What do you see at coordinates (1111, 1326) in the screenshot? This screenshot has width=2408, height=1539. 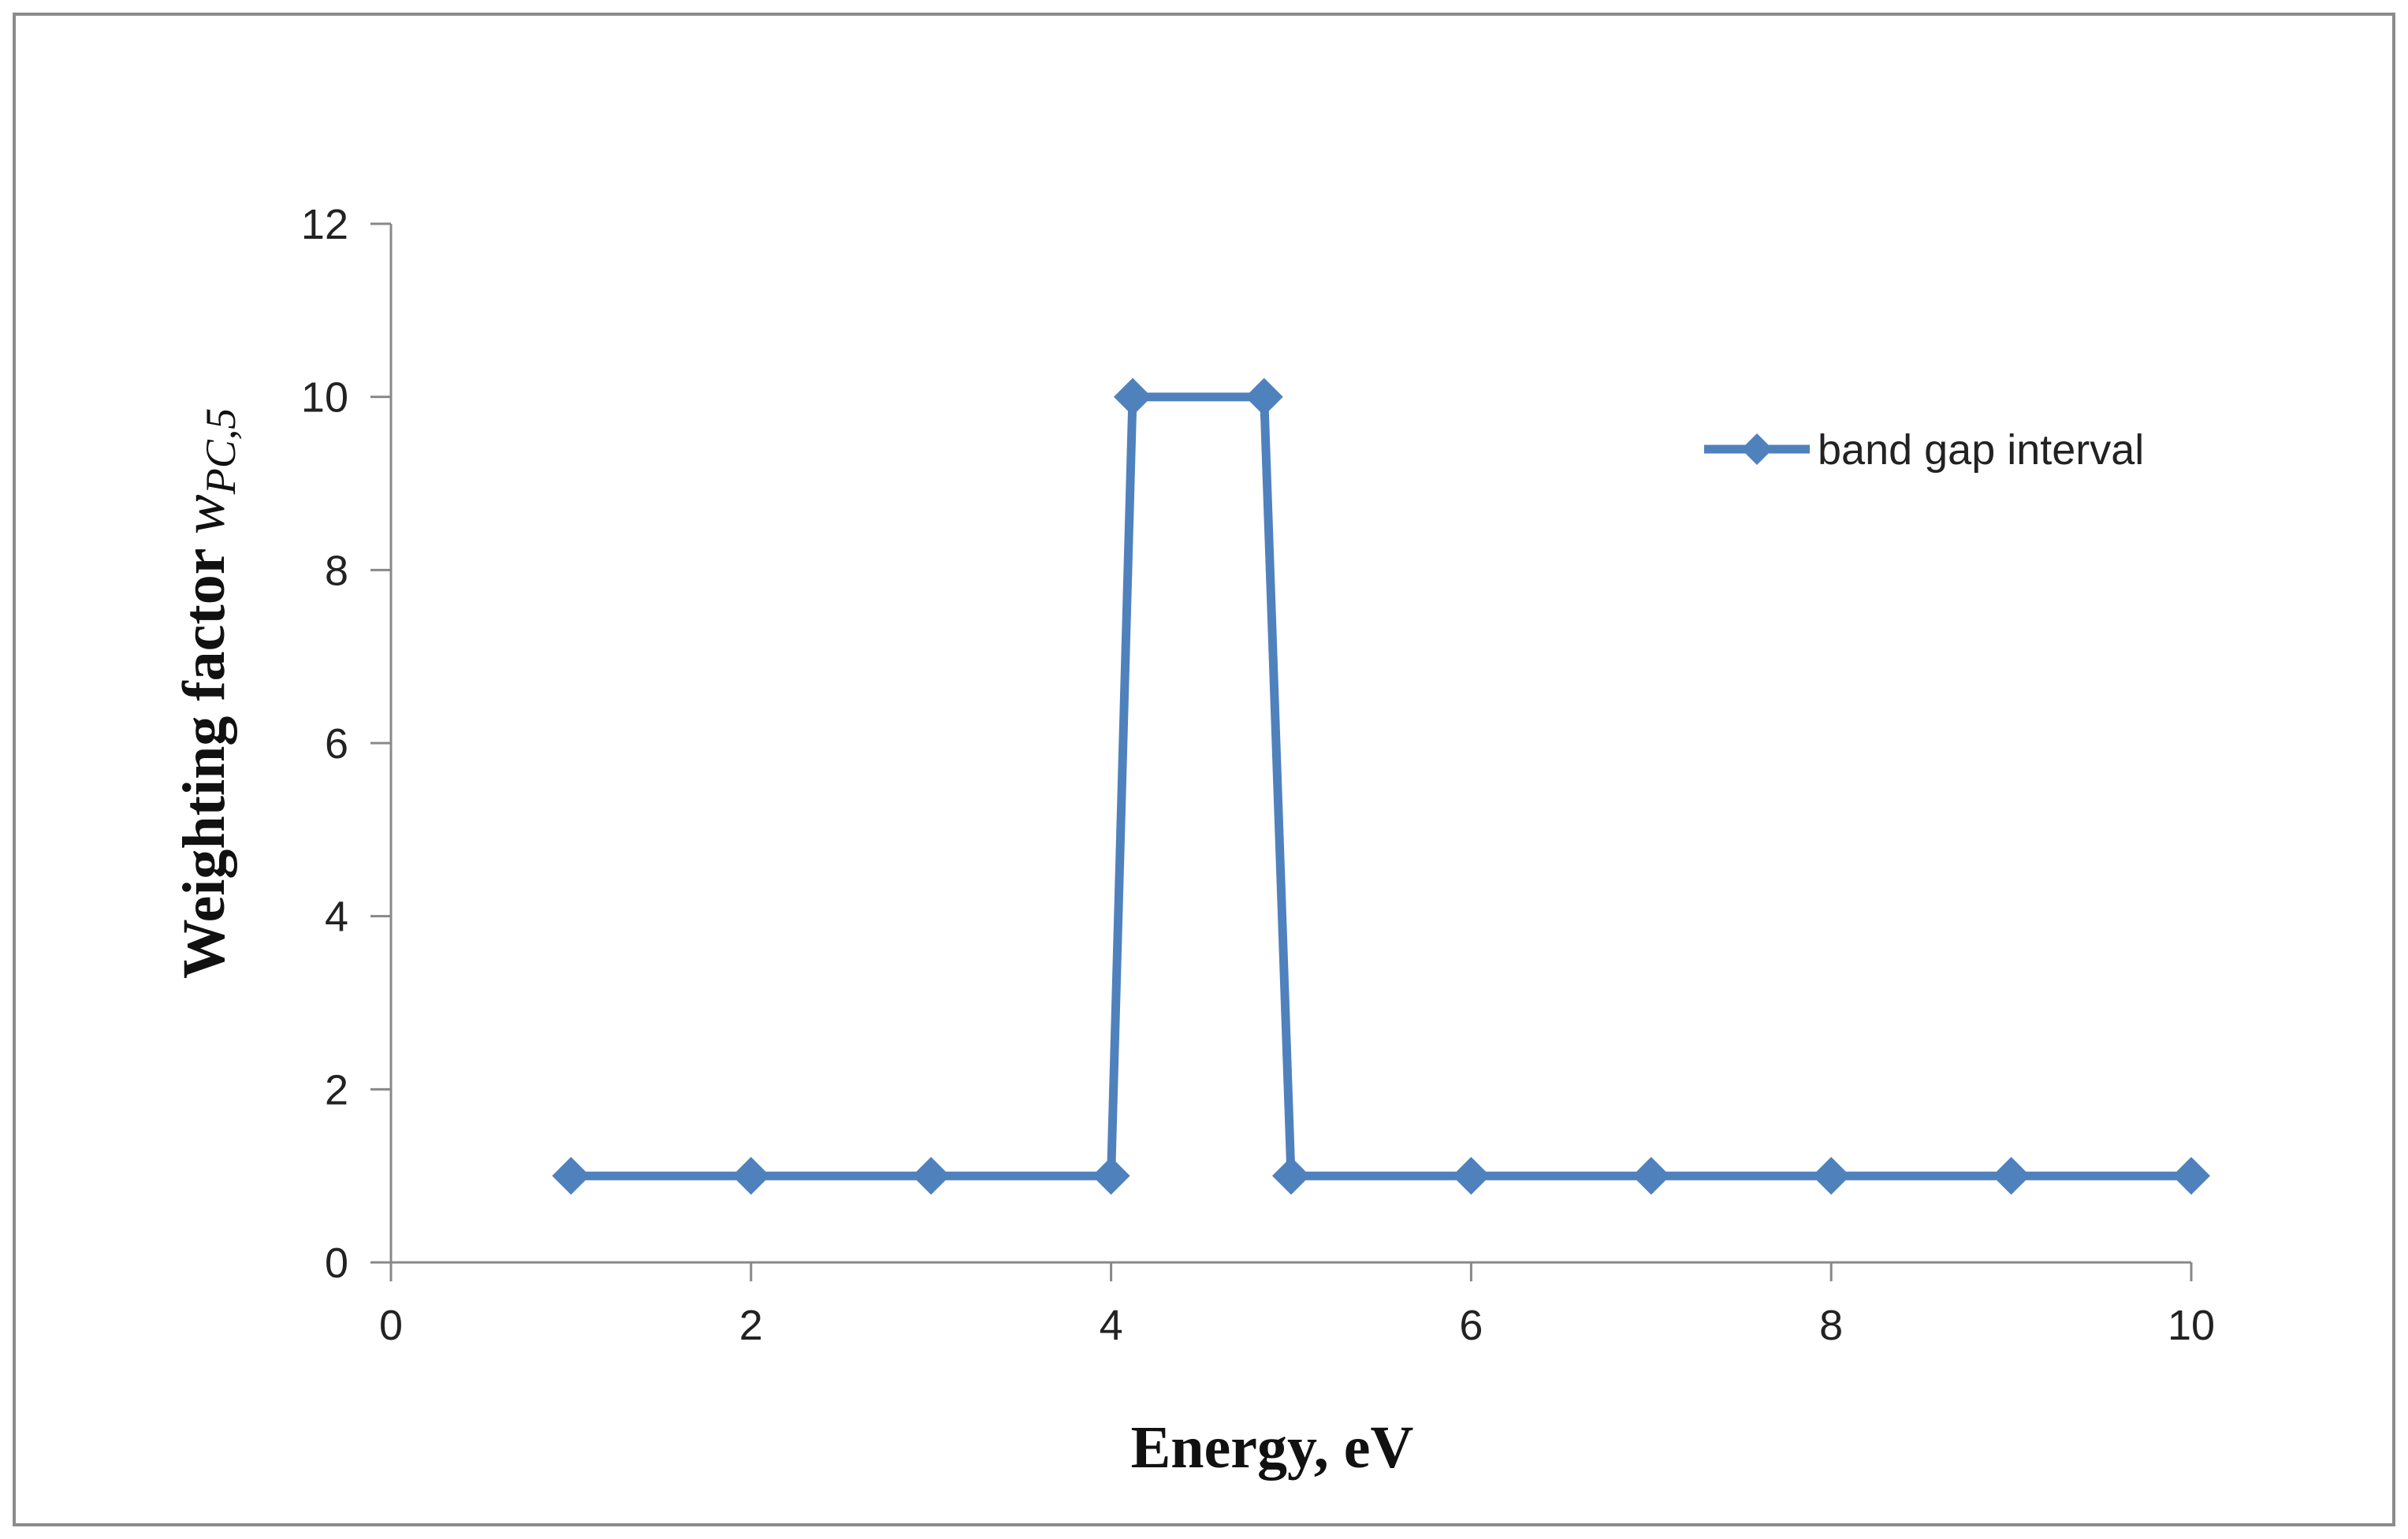 I see `x-tick-label: 4` at bounding box center [1111, 1326].